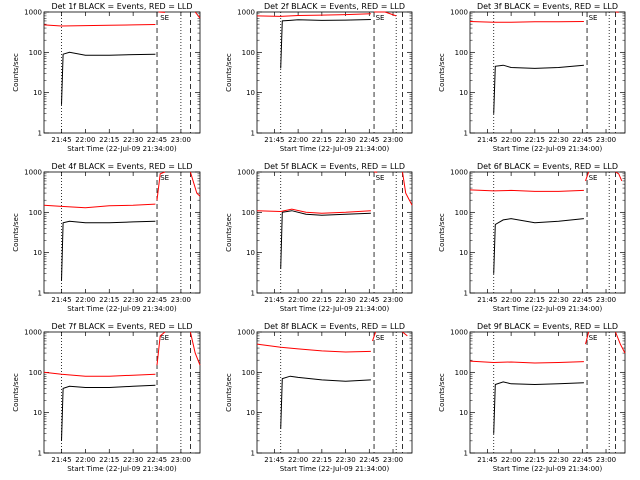 This screenshot has height=480, width=640. Describe the element at coordinates (334, 326) in the screenshot. I see `chart-title: Det 8f BLACK = Events, RED = LLD` at that location.